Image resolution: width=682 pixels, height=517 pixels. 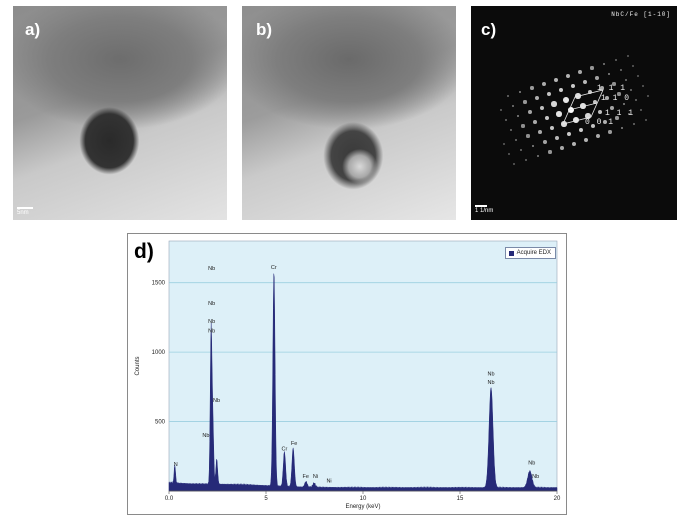 What do you see at coordinates (533, 253) in the screenshot?
I see `legend-entry: Acquire EDX` at bounding box center [533, 253].